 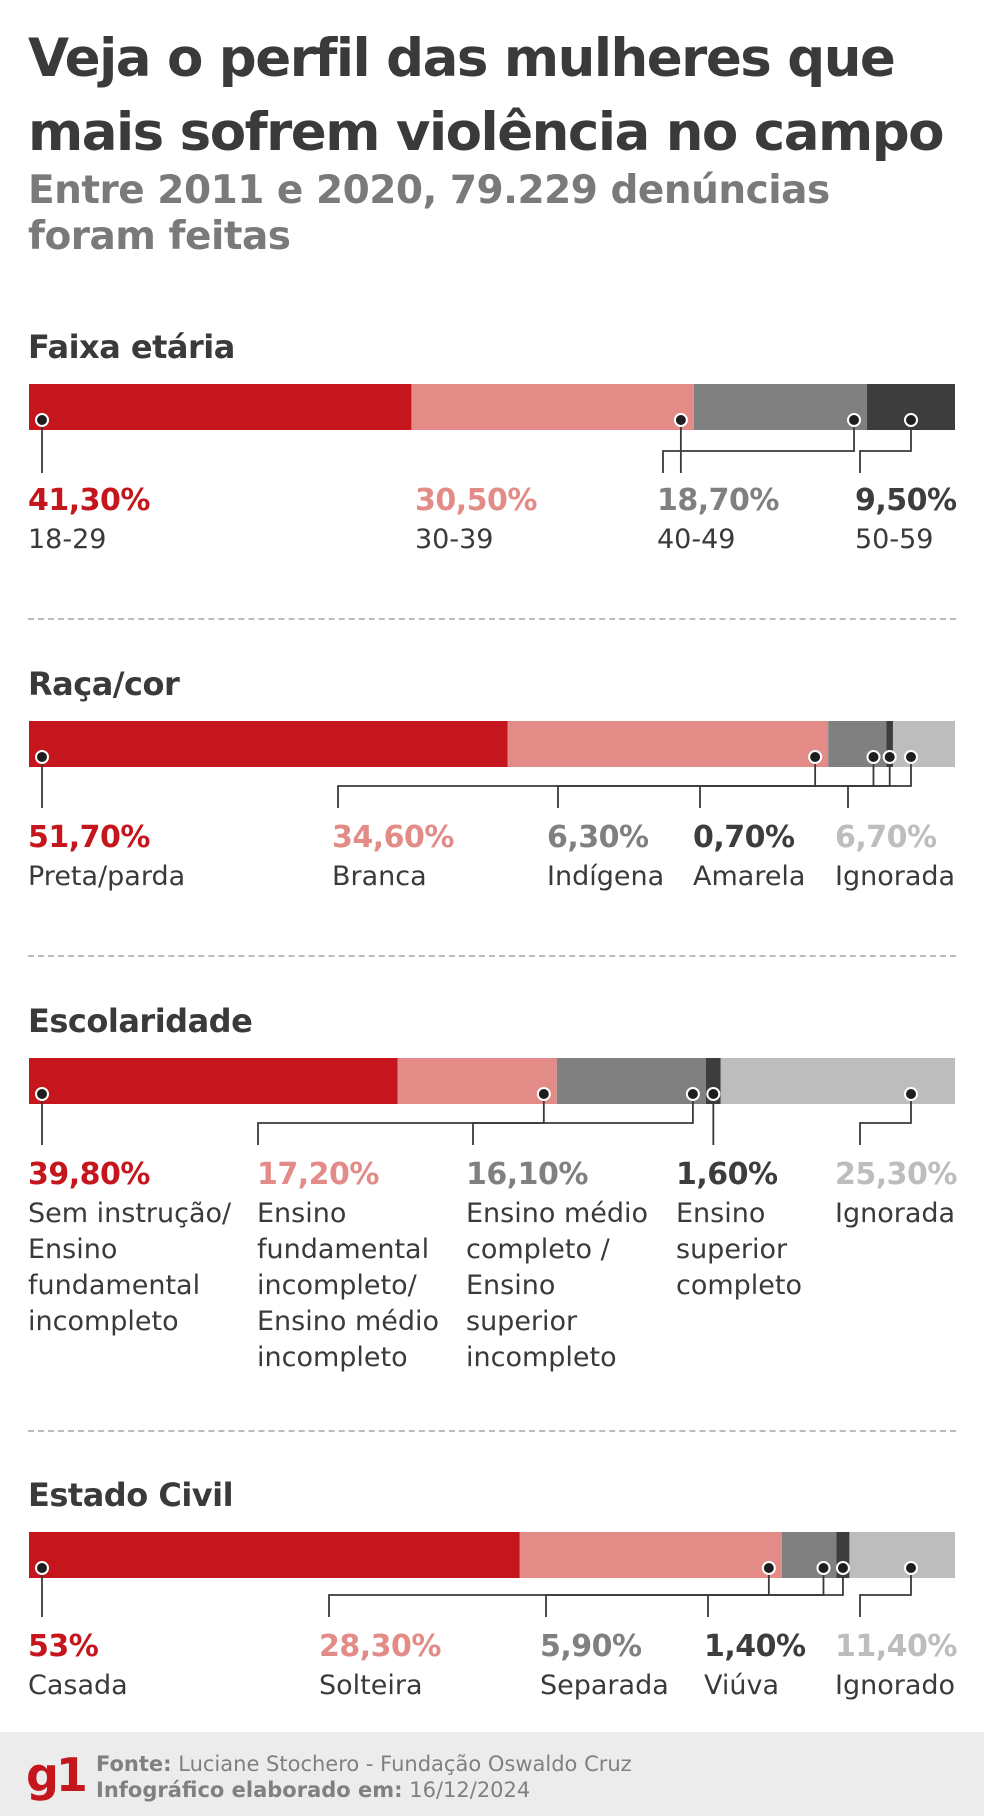 I want to click on data-value-label: 17,20%, so click(x=318, y=1174).